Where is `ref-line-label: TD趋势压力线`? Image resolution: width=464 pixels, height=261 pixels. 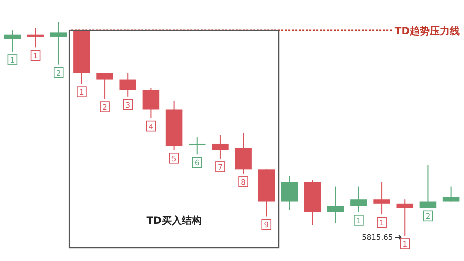 ref-line-label: TD趋势压力线 is located at coordinates (427, 32).